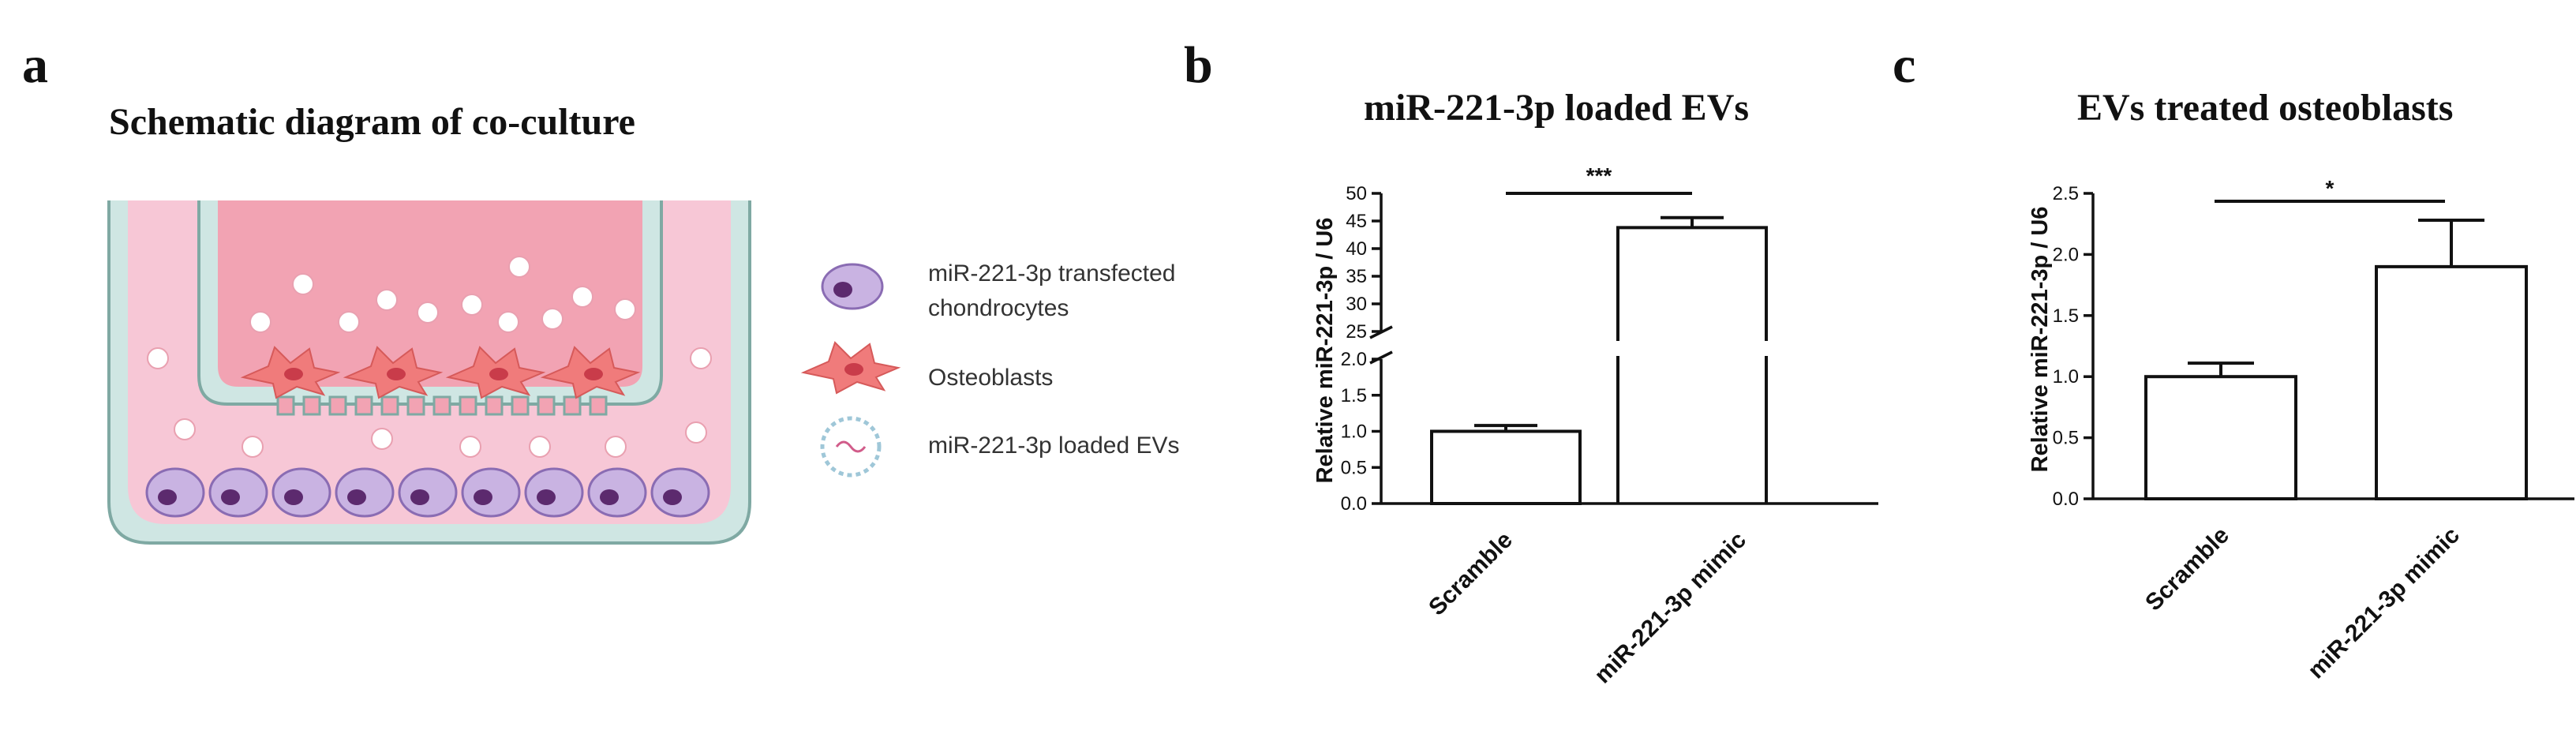  I want to click on panel-c-ytick-label: 2.0, so click(2066, 254).